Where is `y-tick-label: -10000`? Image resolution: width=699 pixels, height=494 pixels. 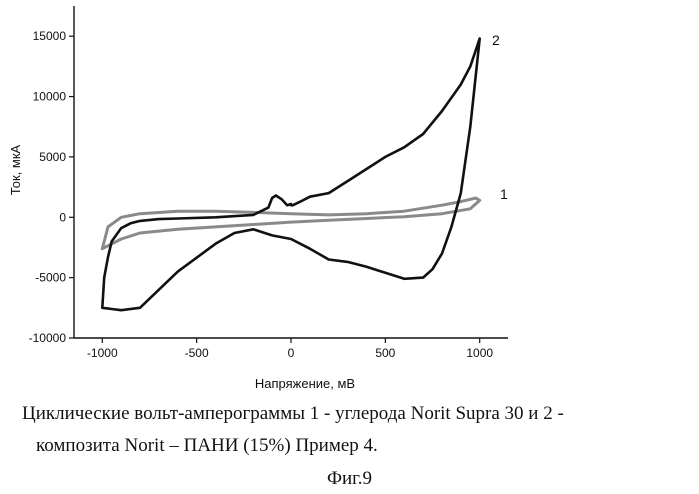
y-tick-label: -10000 is located at coordinates (48, 338).